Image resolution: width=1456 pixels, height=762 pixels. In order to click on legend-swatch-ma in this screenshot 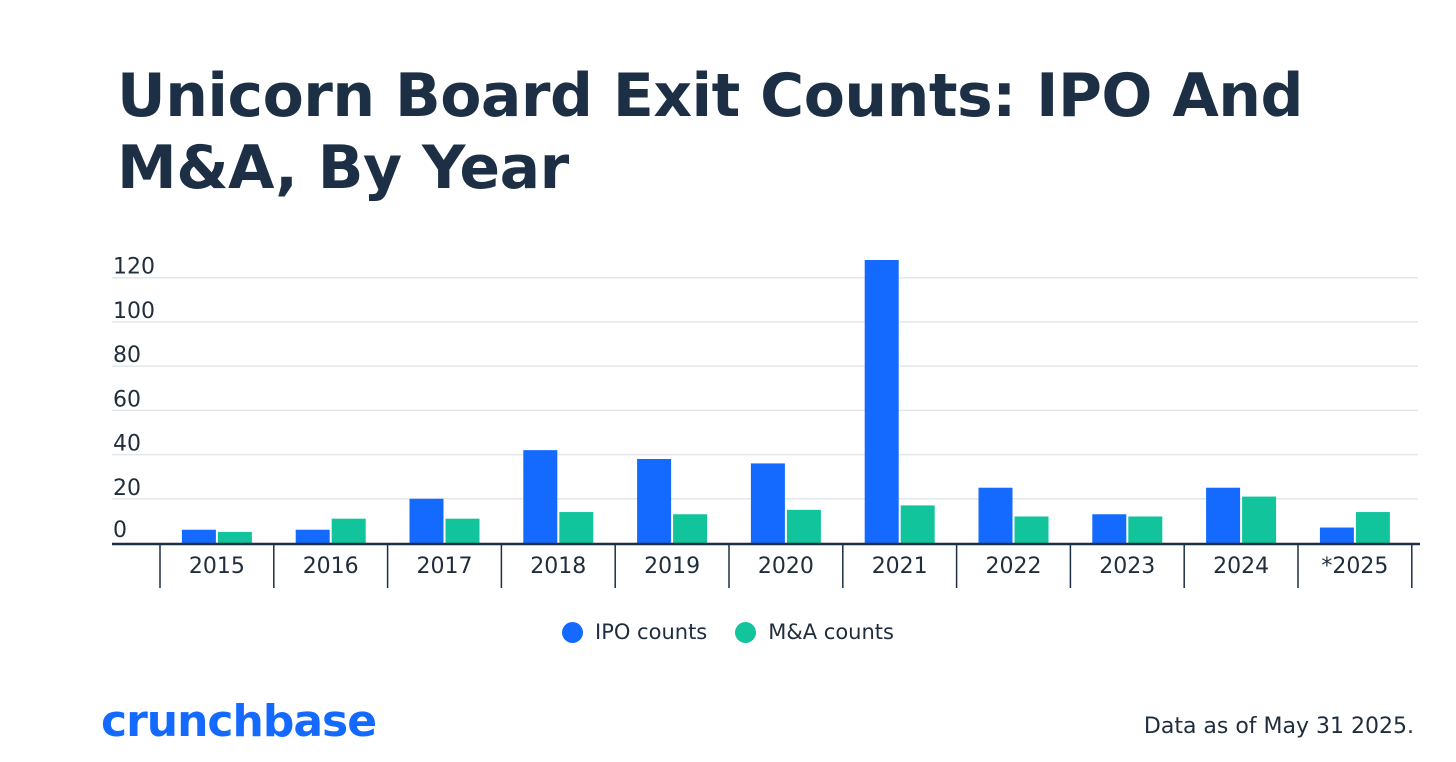, I will do `click(746, 632)`.